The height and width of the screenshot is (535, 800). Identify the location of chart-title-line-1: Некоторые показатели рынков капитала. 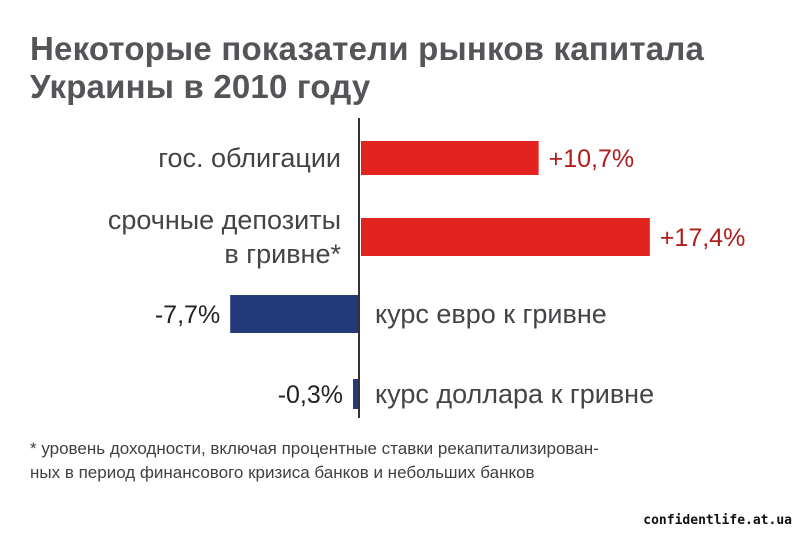
(367, 48).